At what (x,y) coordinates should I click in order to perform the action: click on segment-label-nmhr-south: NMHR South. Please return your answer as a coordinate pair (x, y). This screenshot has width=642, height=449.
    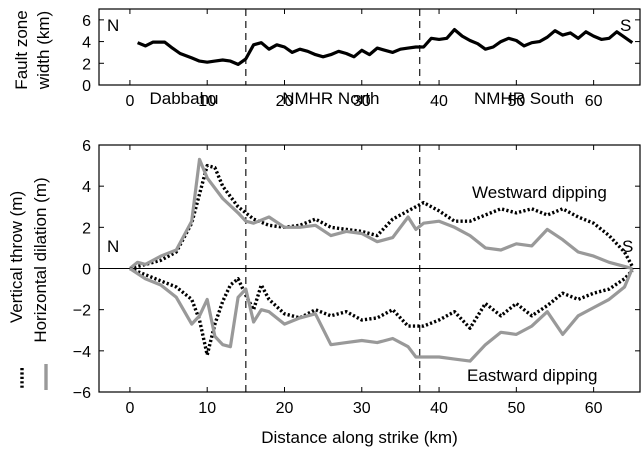
    Looking at the image, I should click on (524, 98).